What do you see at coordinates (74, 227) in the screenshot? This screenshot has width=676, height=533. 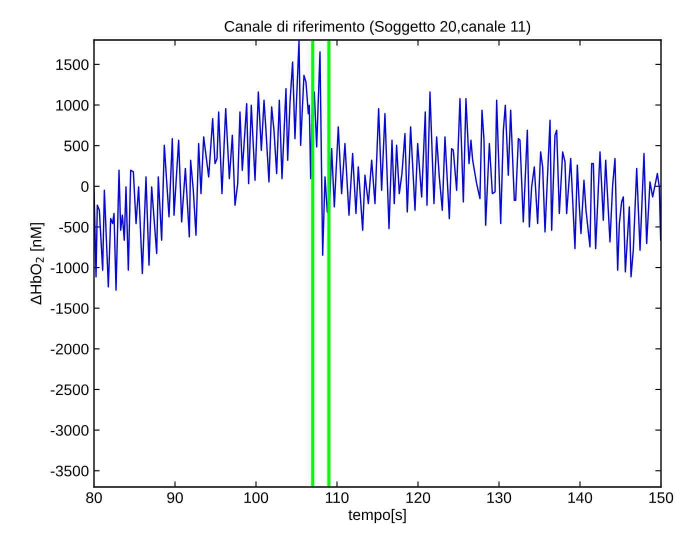 I see `y-tick-label: -500` at bounding box center [74, 227].